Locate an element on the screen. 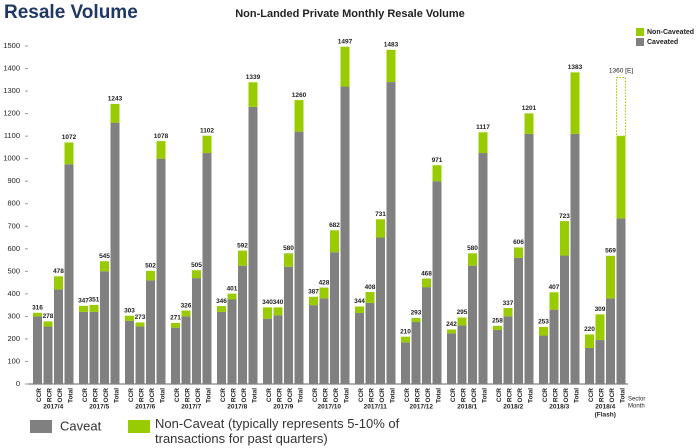  y-tick-label: 900 is located at coordinates (13, 180).